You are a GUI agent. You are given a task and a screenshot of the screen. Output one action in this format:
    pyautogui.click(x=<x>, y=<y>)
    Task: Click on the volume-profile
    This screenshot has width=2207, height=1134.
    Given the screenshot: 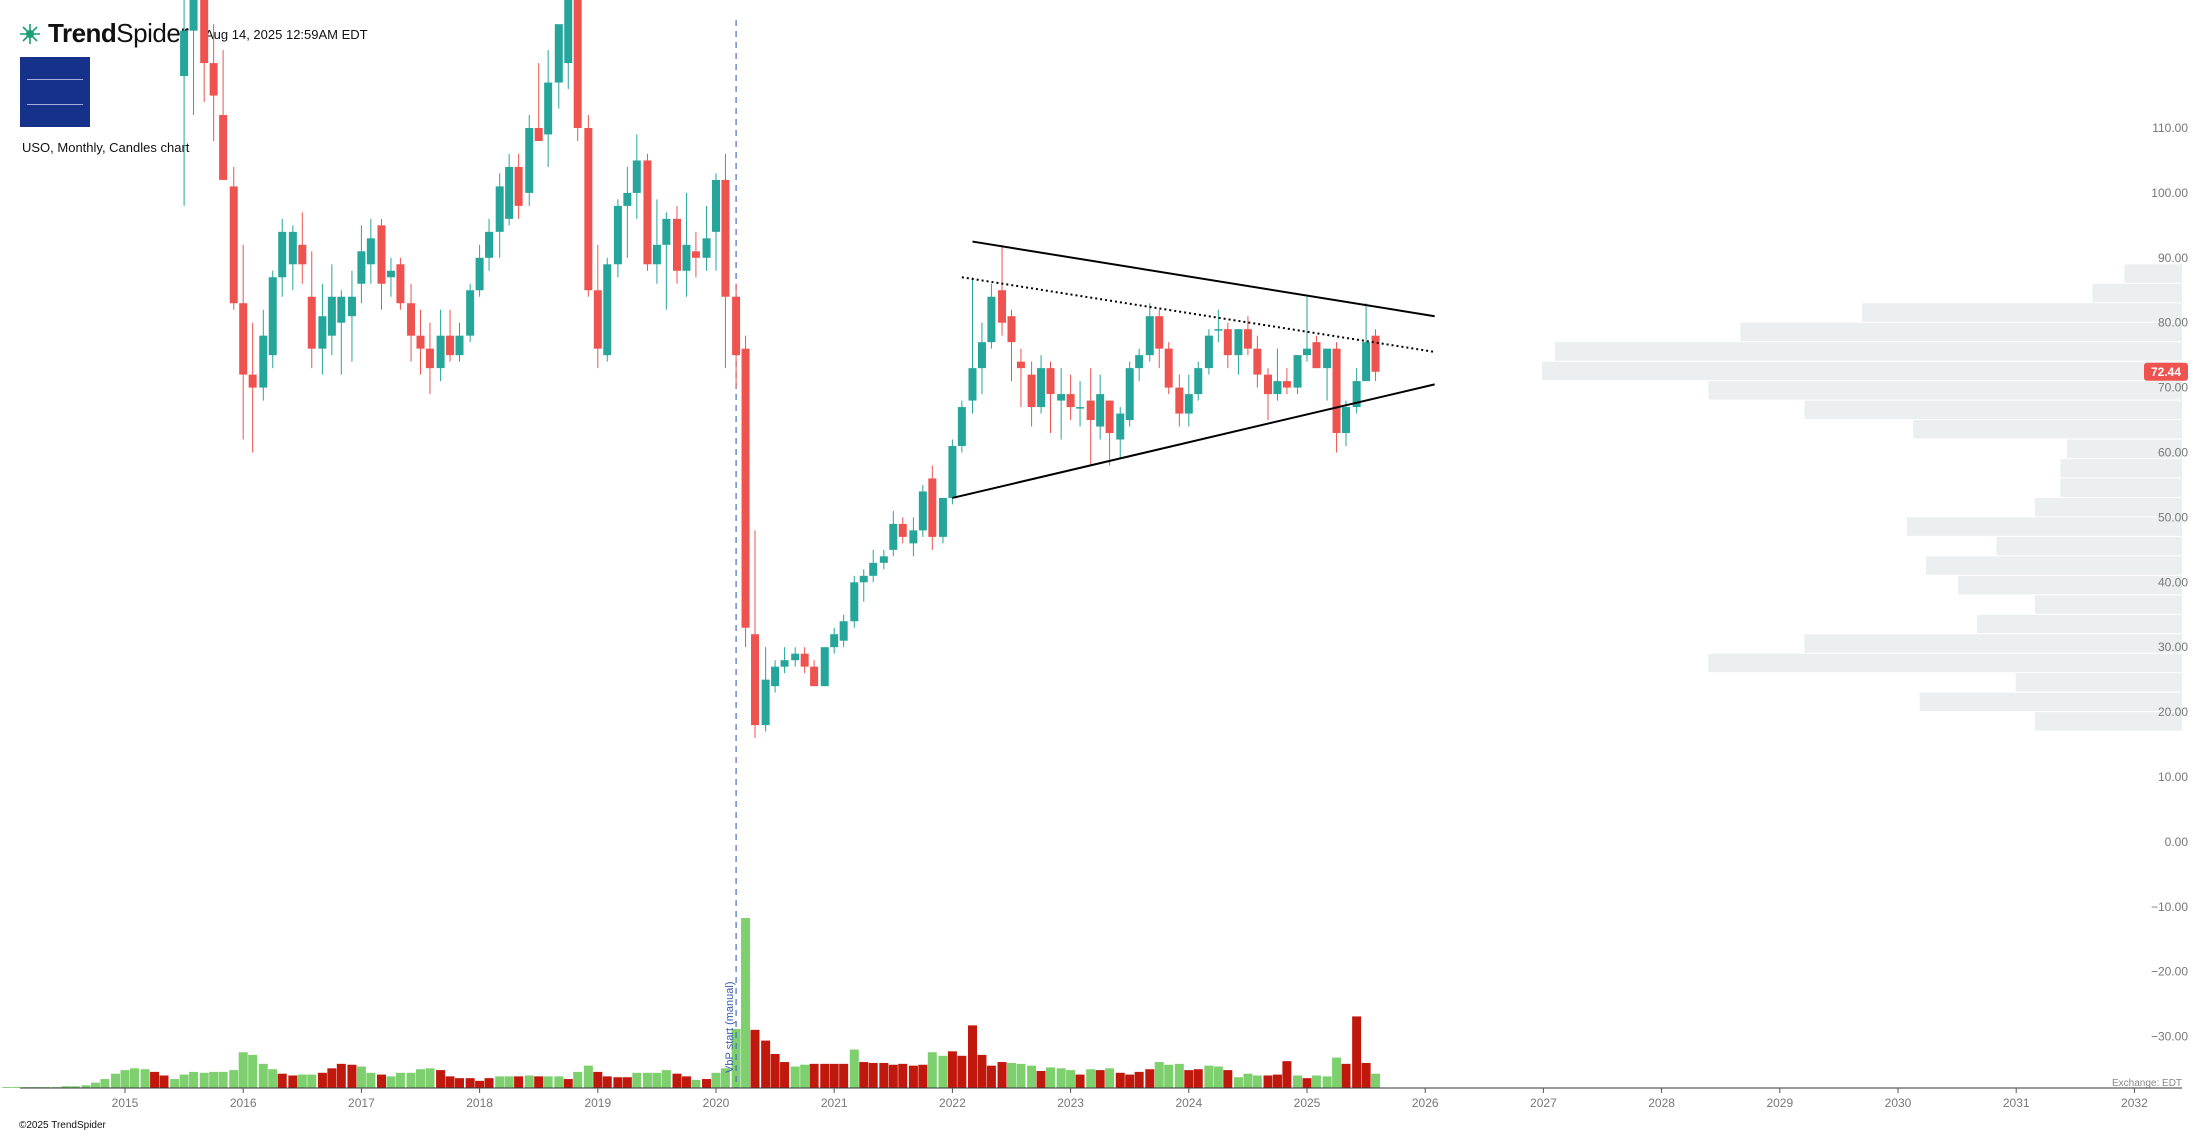 What is the action you would take?
    pyautogui.click(x=1862, y=497)
    